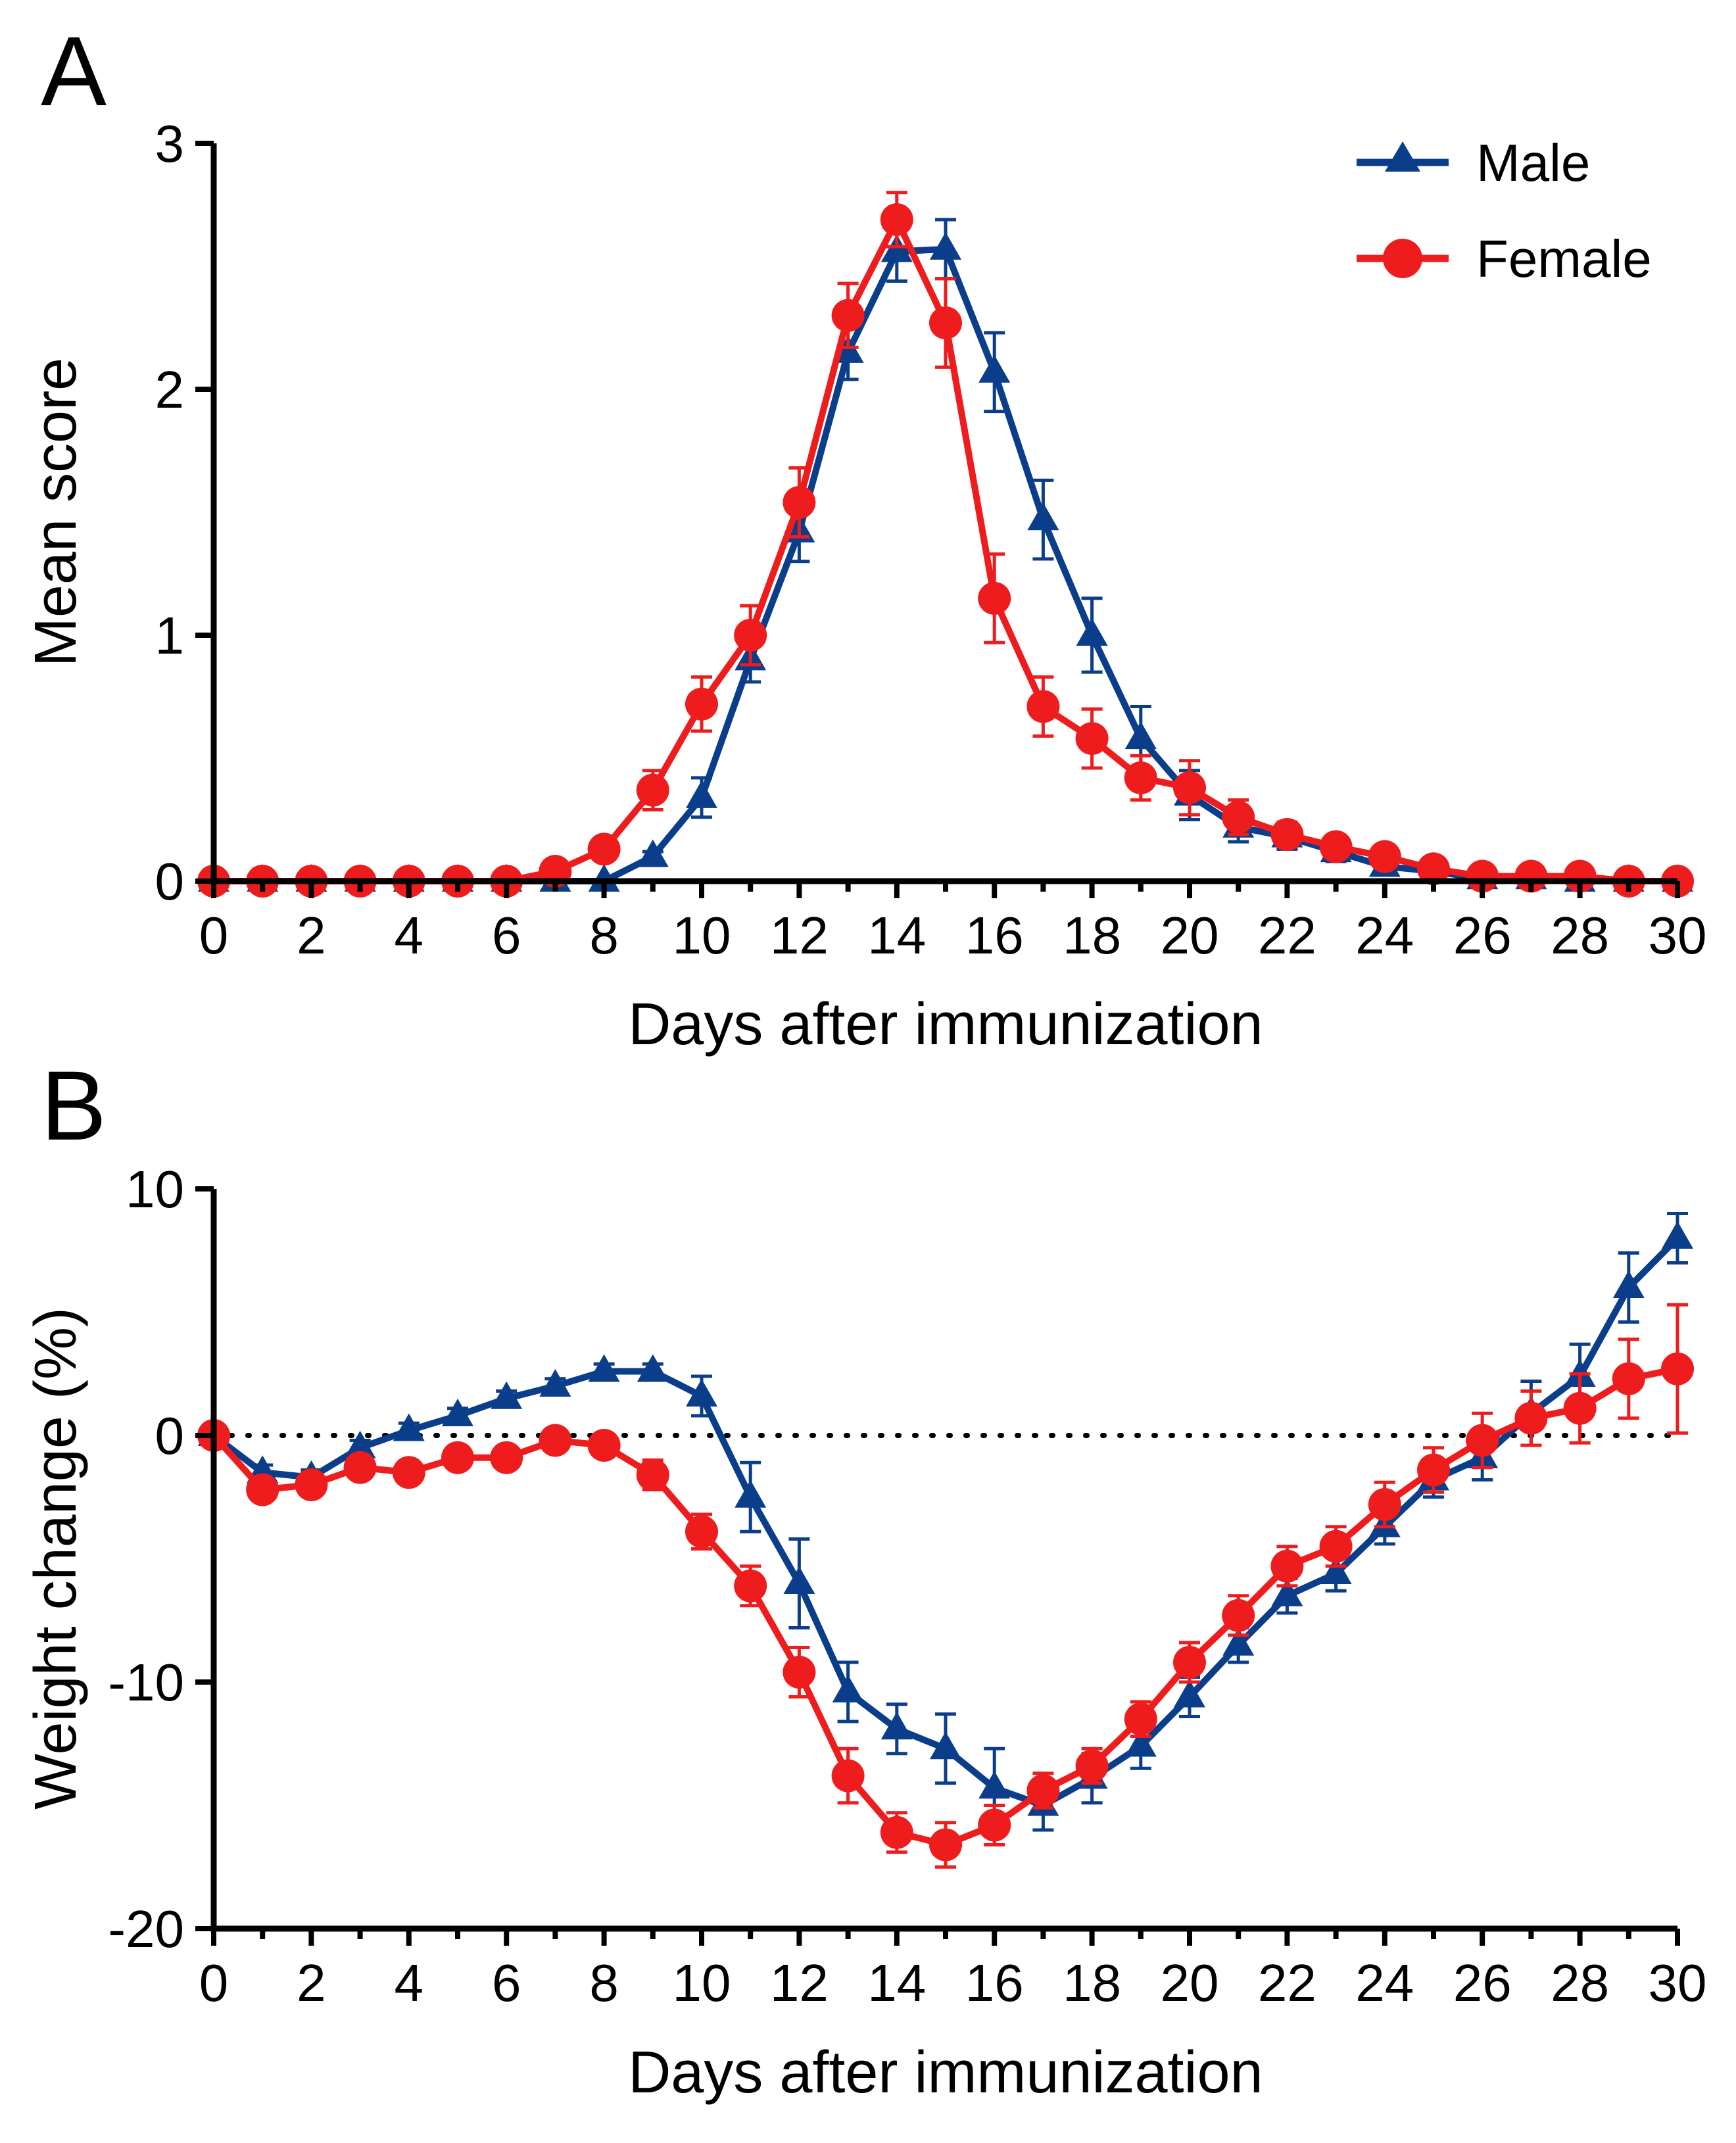 This screenshot has width=1736, height=2143. Describe the element at coordinates (1580, 1983) in the screenshot. I see `panel-b-x-tick-label: 28` at that location.